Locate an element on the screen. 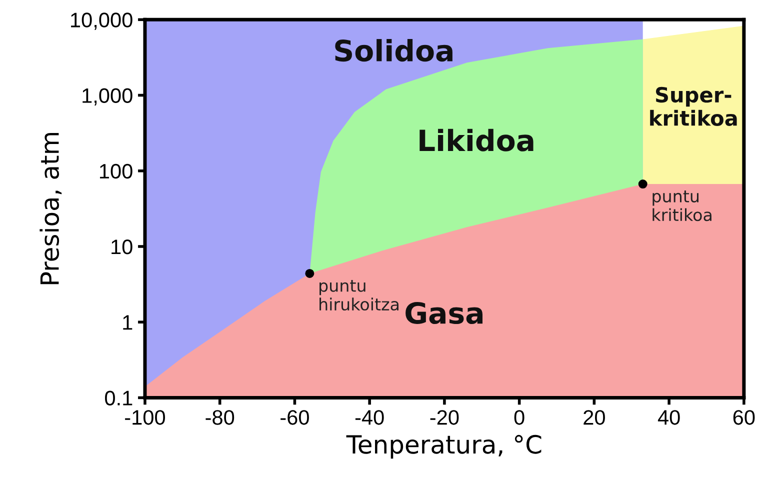  x-tick-label: 40 is located at coordinates (669, 417).